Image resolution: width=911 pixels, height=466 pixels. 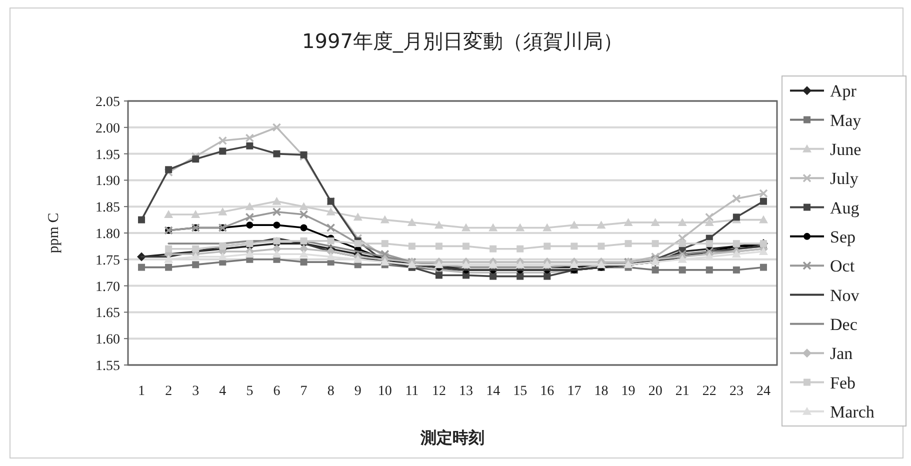 I want to click on legend-label: Dec, so click(x=844, y=324).